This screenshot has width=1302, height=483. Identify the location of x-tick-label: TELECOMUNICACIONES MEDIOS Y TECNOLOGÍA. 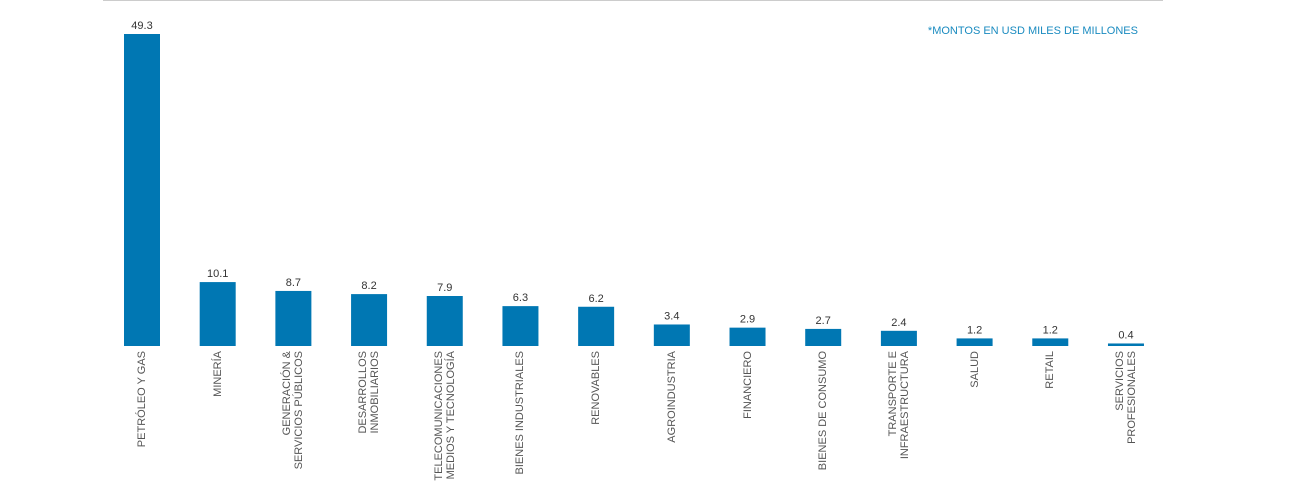
(444, 416).